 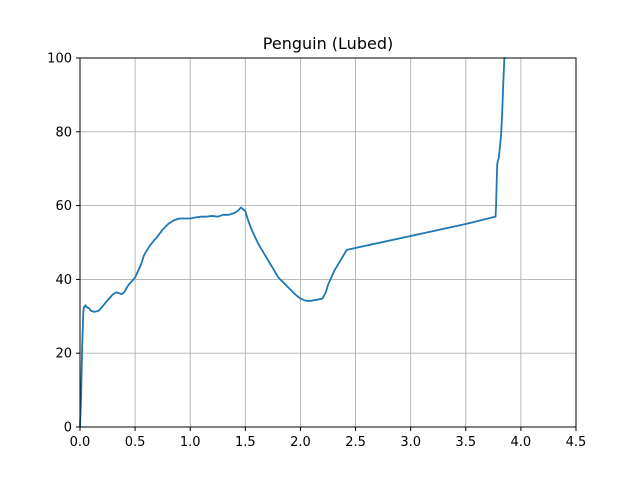 I want to click on y-tick-label: 0, so click(x=68, y=428).